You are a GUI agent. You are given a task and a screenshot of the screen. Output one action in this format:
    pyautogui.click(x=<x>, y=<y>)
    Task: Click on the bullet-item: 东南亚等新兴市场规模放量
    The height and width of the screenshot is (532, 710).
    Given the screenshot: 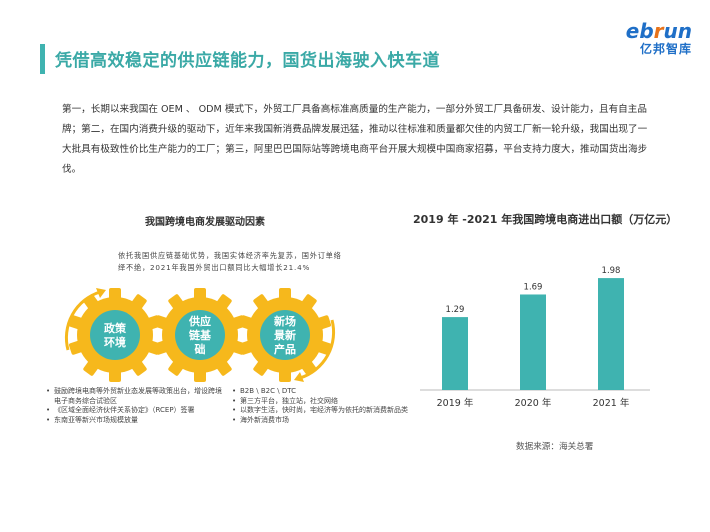 What is the action you would take?
    pyautogui.click(x=136, y=421)
    